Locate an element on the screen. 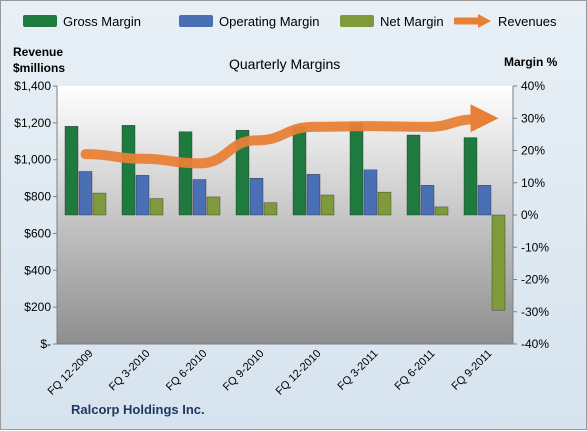 Image resolution: width=587 pixels, height=431 pixels. revenues-line is located at coordinates (281, 141).